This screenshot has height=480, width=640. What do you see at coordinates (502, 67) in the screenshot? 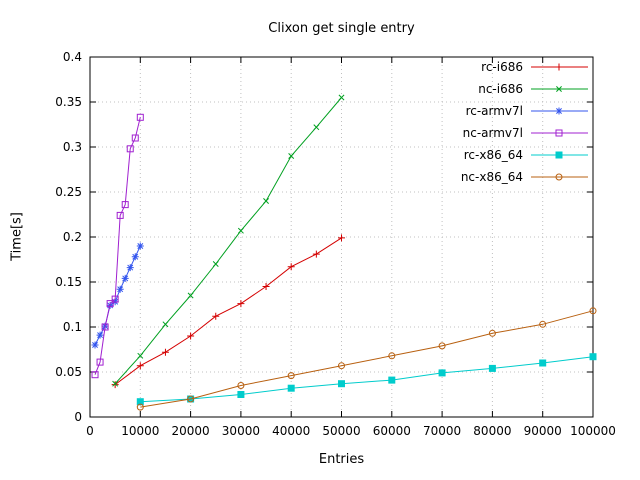
I see `legend-label-rc-i686: rc-i686` at bounding box center [502, 67].